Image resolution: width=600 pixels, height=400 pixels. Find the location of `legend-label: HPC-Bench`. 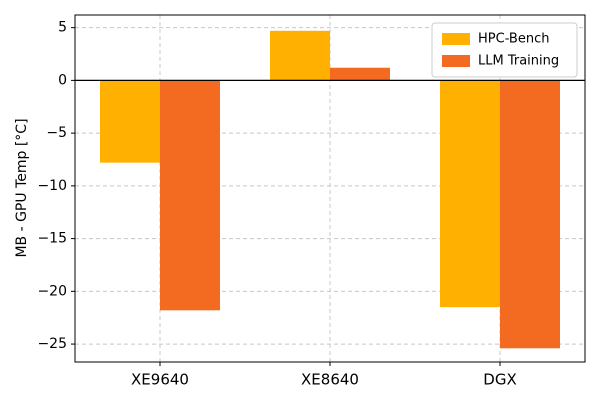

legend-label: HPC-Bench is located at coordinates (513, 39).